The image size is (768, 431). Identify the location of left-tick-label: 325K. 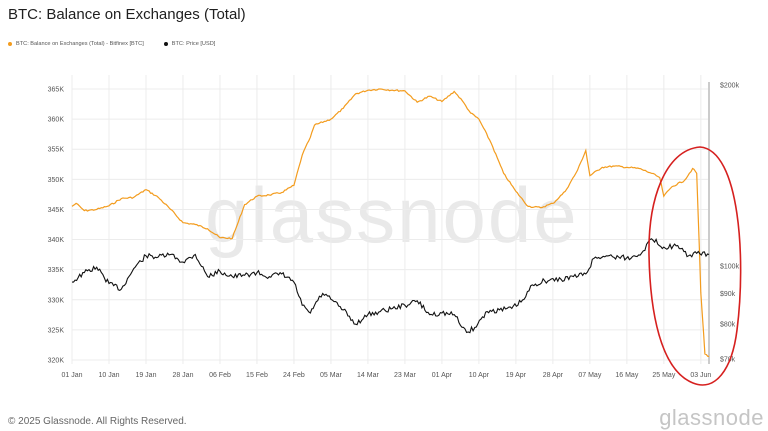
(56, 330).